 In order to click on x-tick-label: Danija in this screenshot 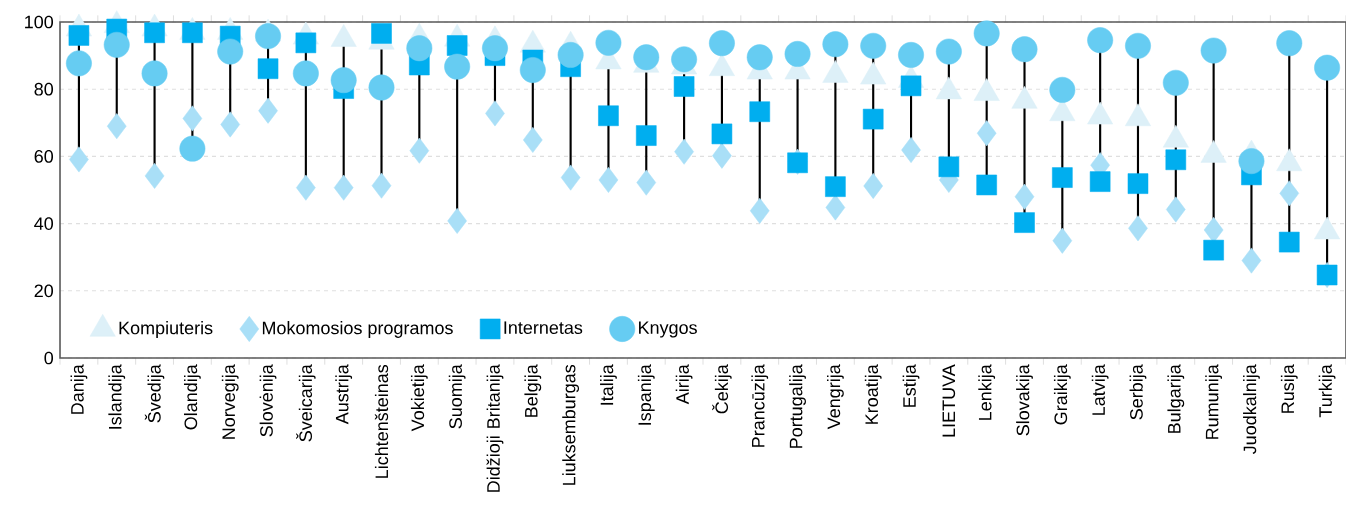, I will do `click(79, 389)`.